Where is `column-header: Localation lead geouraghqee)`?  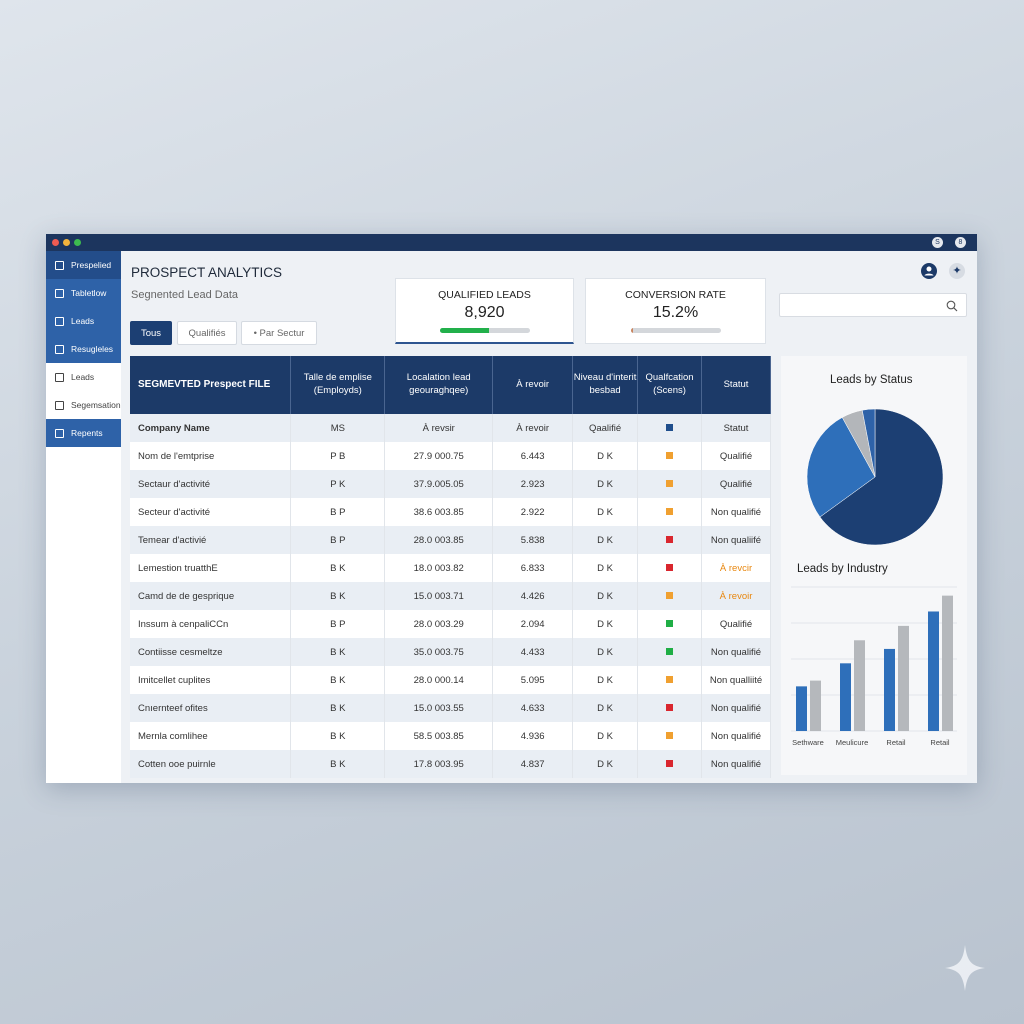 column-header: Localation lead geouraghqee) is located at coordinates (439, 385).